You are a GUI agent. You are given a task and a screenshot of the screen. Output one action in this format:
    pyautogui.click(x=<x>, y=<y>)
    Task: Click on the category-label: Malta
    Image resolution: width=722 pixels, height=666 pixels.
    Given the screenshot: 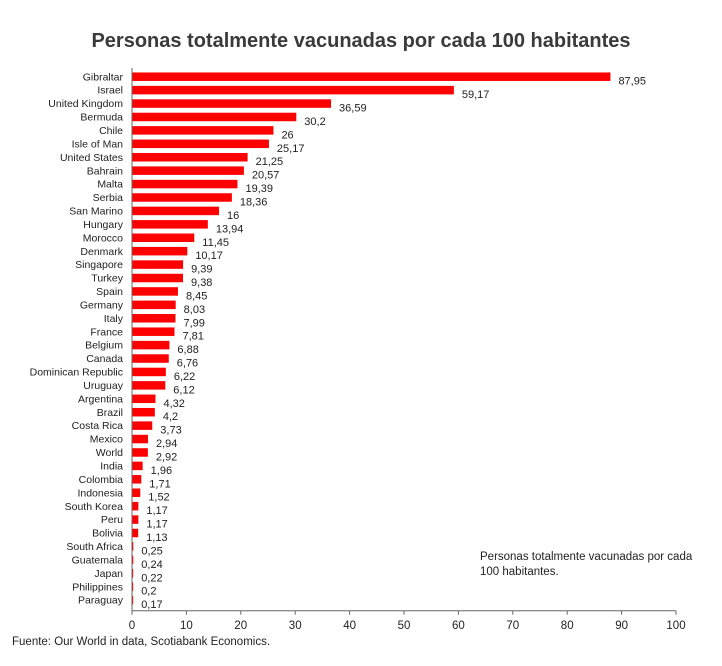 What is the action you would take?
    pyautogui.click(x=110, y=185)
    